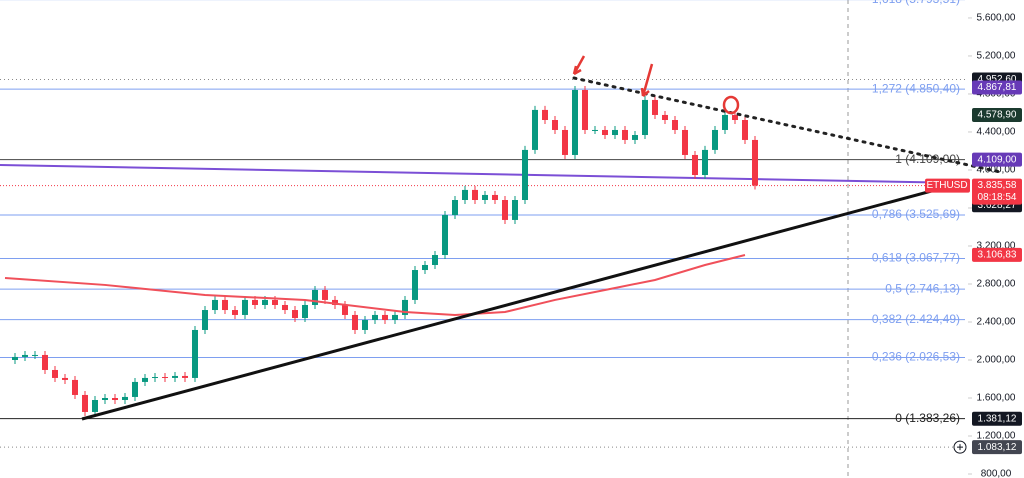  I want to click on y-tick-label: 2.000,00, so click(996, 360).